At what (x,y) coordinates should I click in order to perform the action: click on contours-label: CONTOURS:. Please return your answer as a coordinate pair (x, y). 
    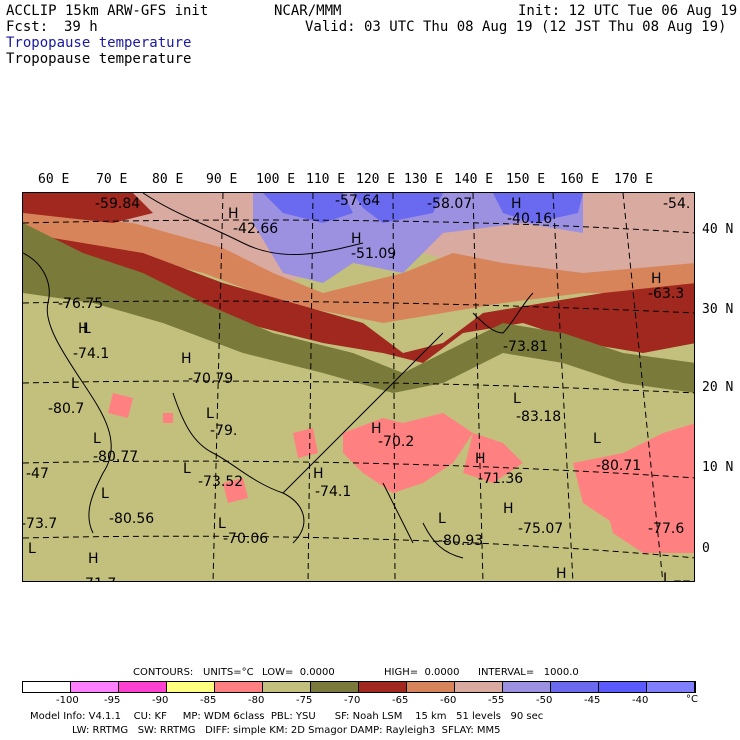
    Looking at the image, I should click on (163, 672).